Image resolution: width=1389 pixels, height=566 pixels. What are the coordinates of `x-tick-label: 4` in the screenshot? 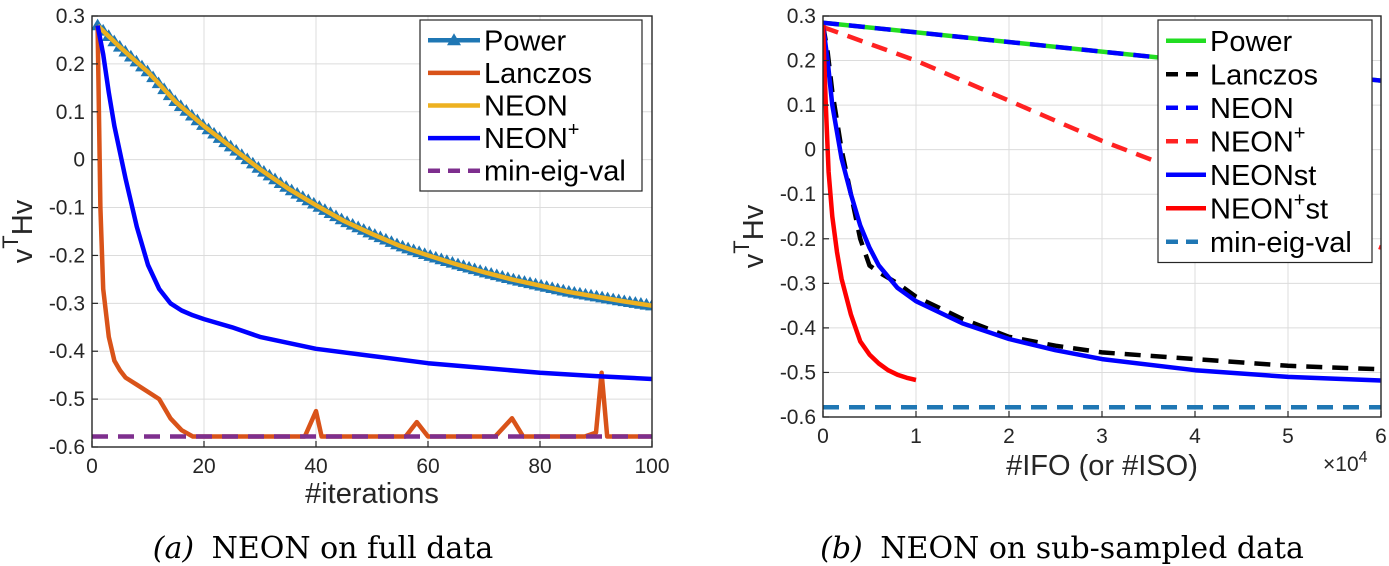 It's located at (1195, 436).